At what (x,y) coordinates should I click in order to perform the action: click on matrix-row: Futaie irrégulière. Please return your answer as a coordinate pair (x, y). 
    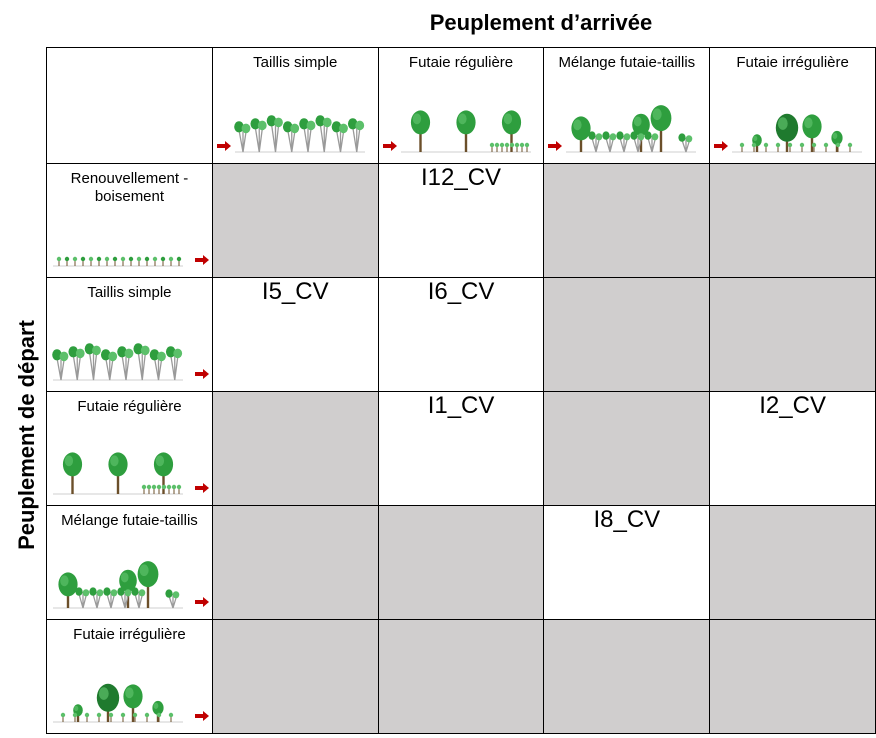
    Looking at the image, I should click on (461, 676).